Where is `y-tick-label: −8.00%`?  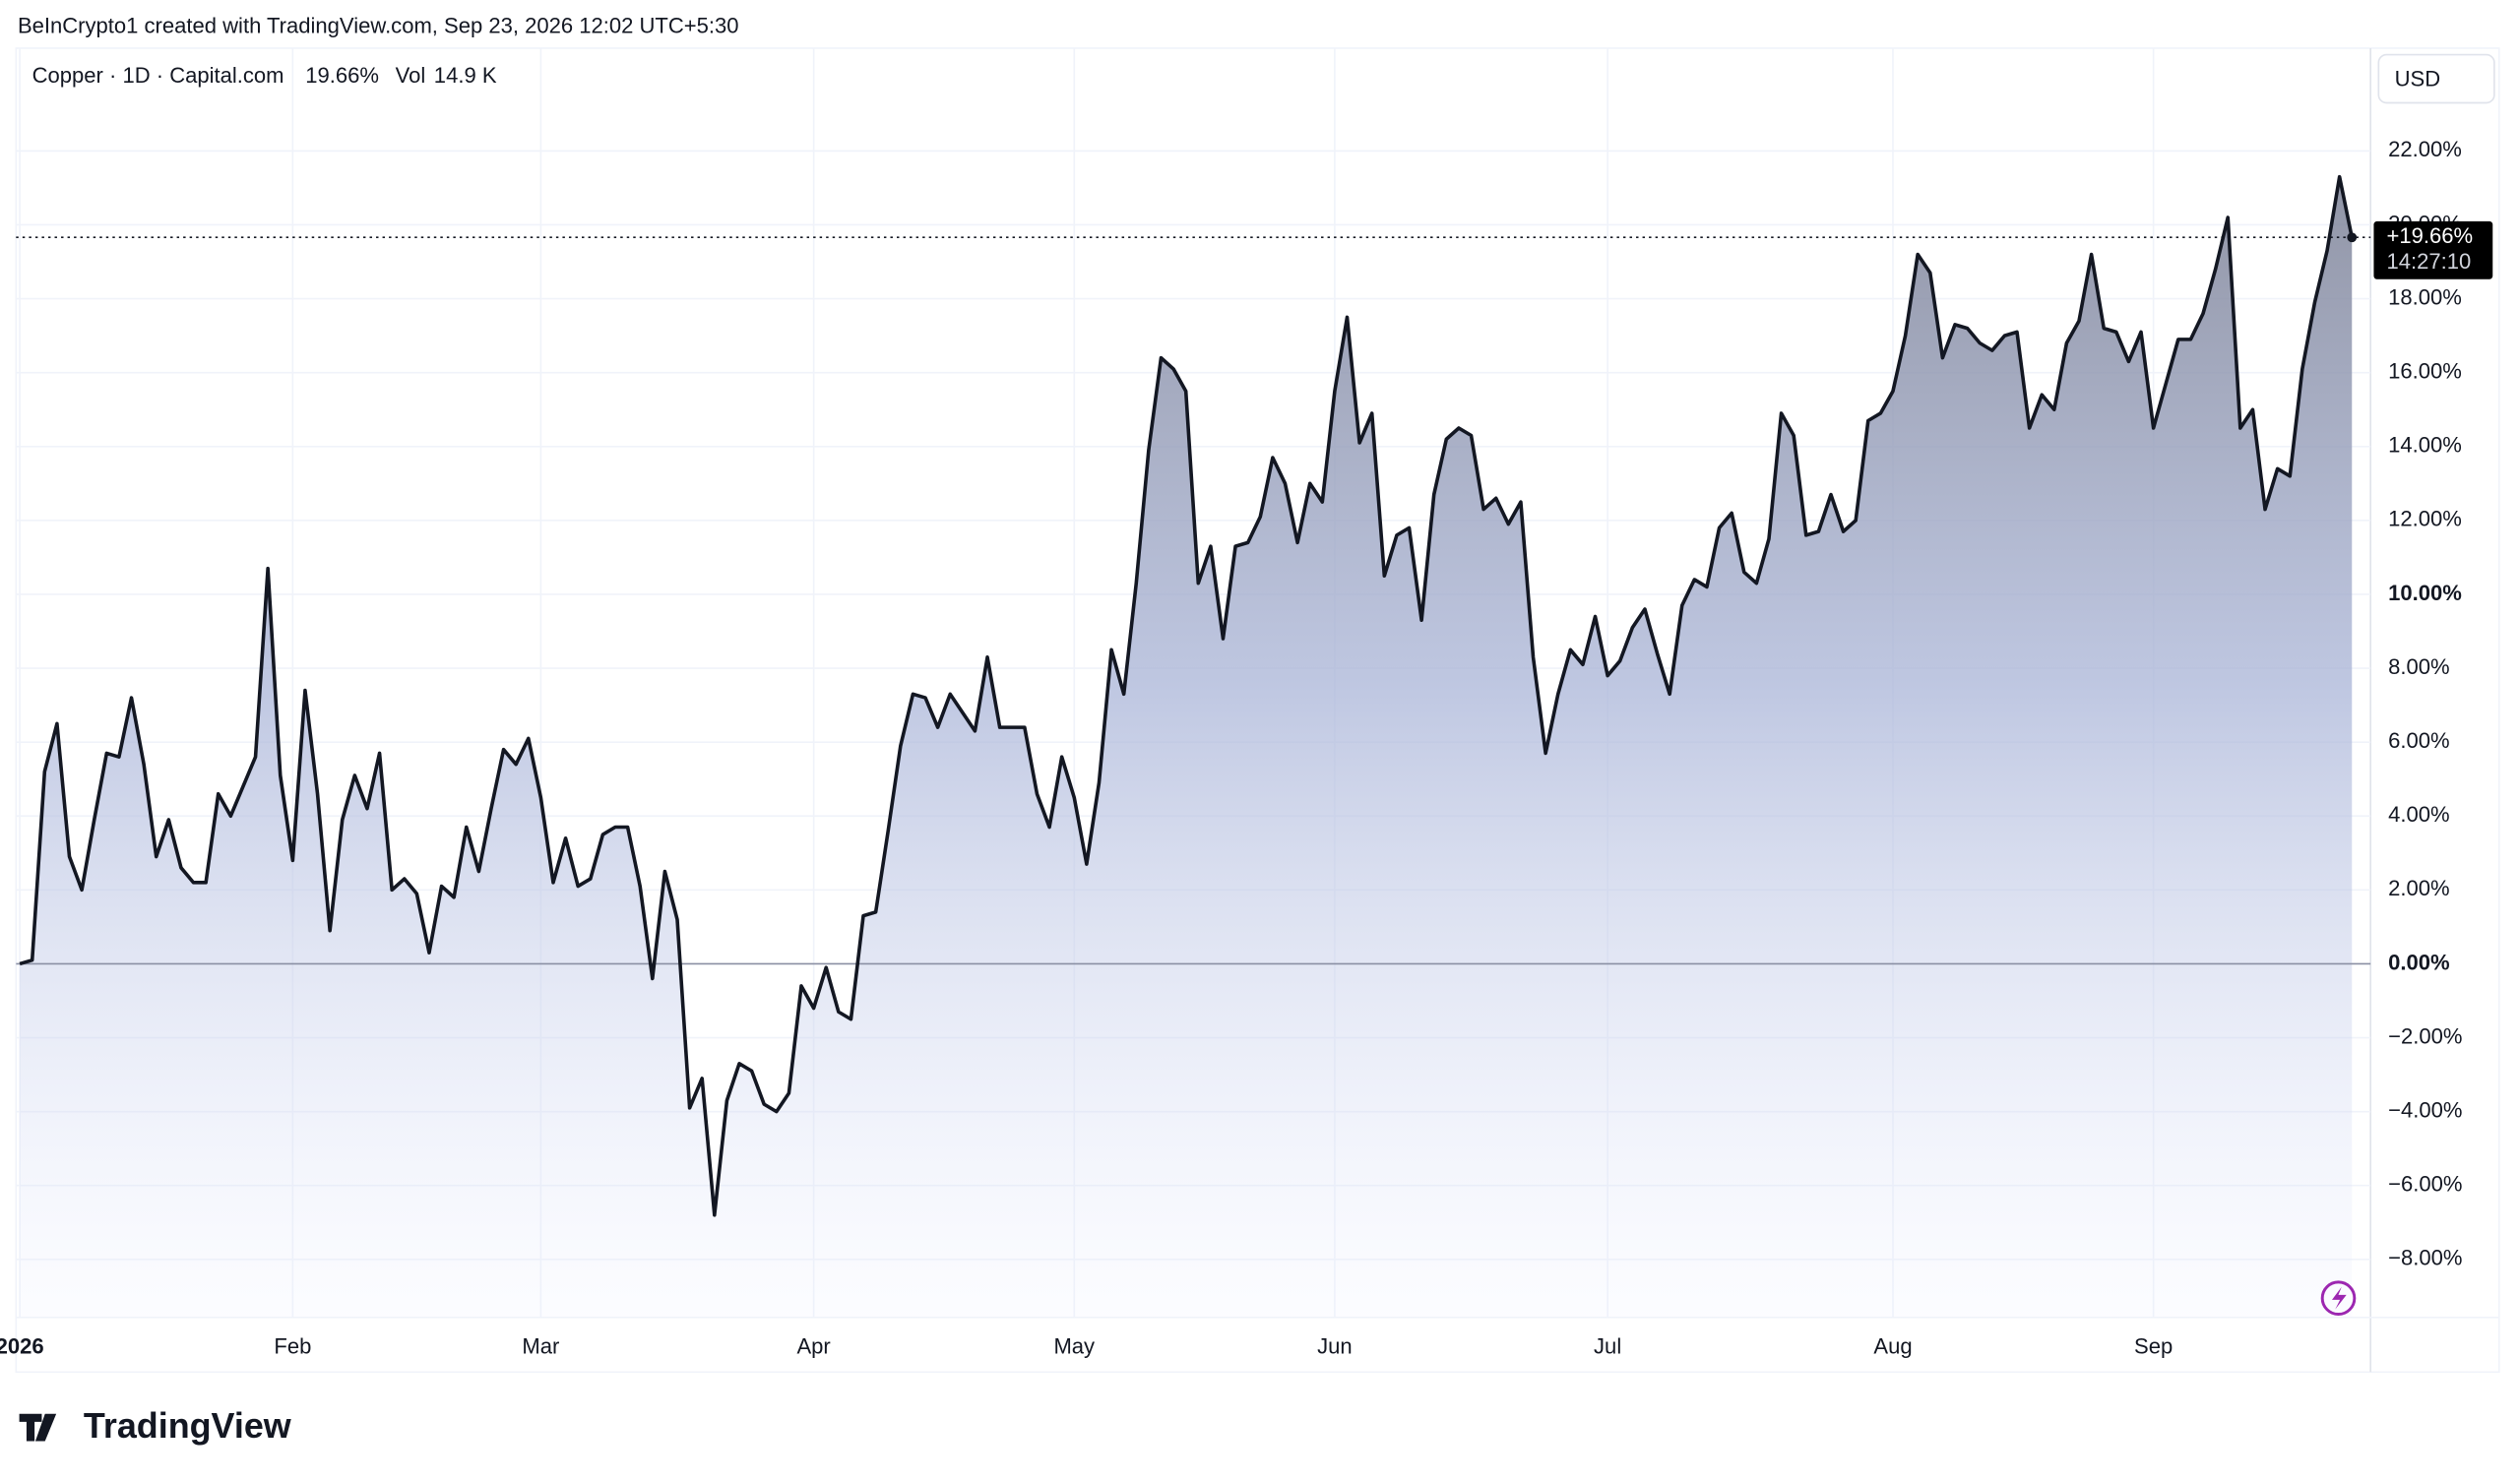
y-tick-label: −8.00% is located at coordinates (2425, 1258).